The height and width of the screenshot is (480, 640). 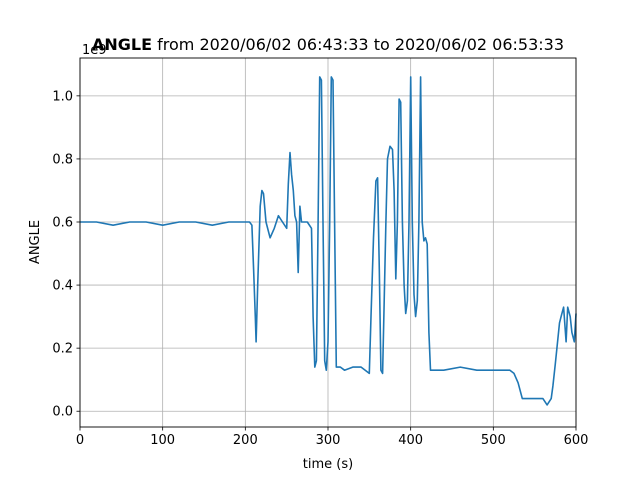 I want to click on y-offset-text: 1e9, so click(x=94, y=50).